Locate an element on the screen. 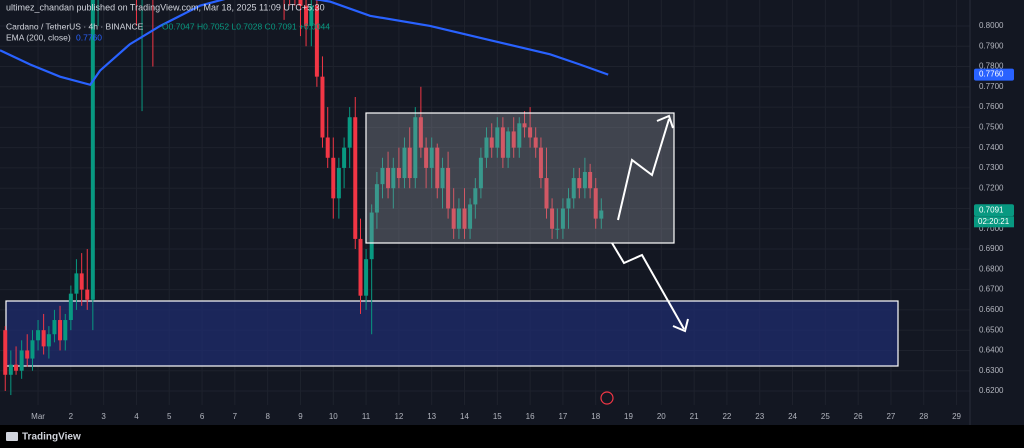 The width and height of the screenshot is (1024, 448). x-tick-label: 12 is located at coordinates (398, 416).